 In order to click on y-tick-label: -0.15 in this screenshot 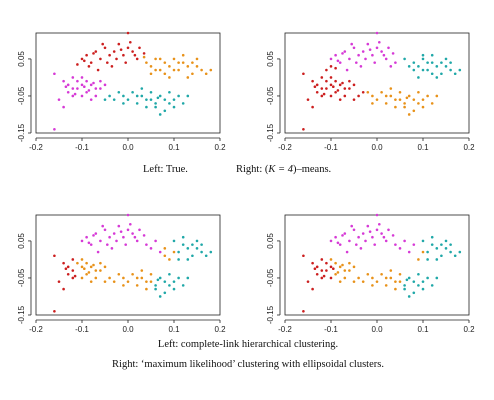, I will do `click(21, 314)`.